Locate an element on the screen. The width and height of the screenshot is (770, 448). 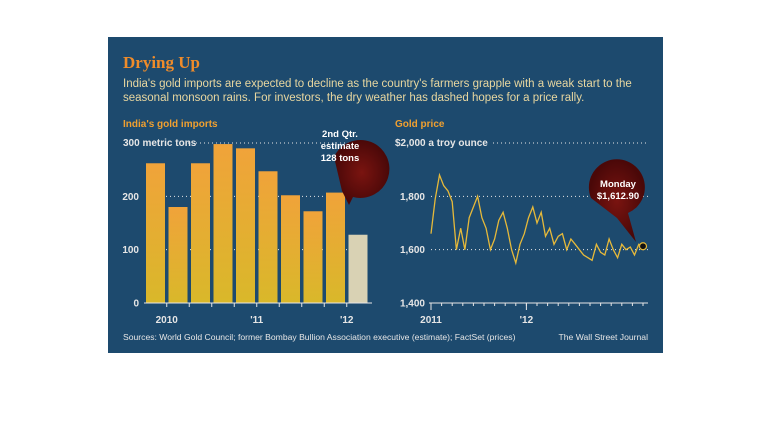
line-x-tick-label: '12 is located at coordinates (527, 320).